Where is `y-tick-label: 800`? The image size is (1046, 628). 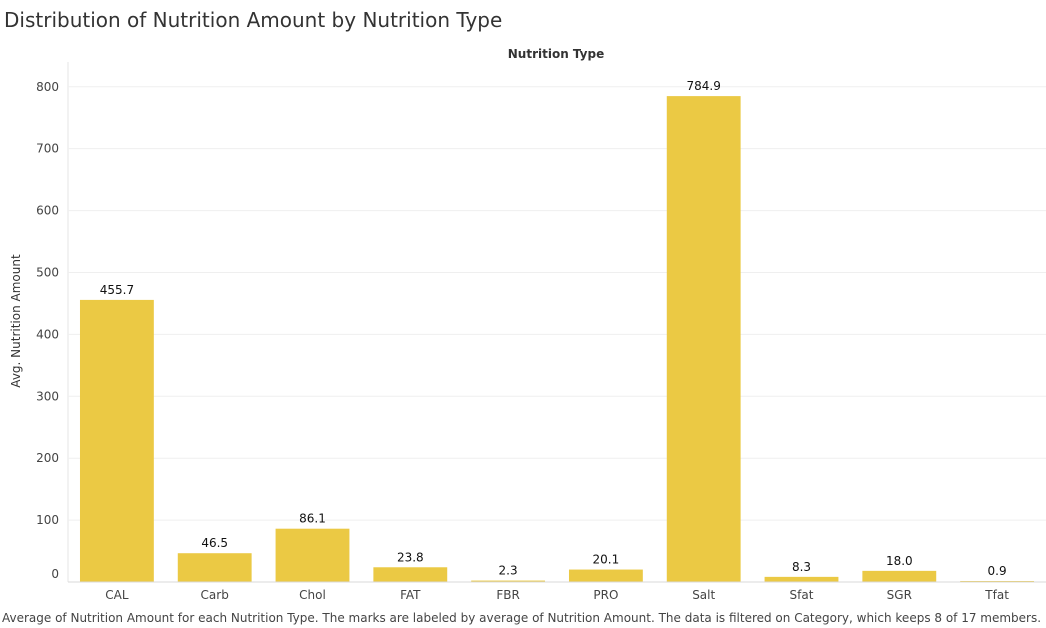
y-tick-label: 800 is located at coordinates (47, 87).